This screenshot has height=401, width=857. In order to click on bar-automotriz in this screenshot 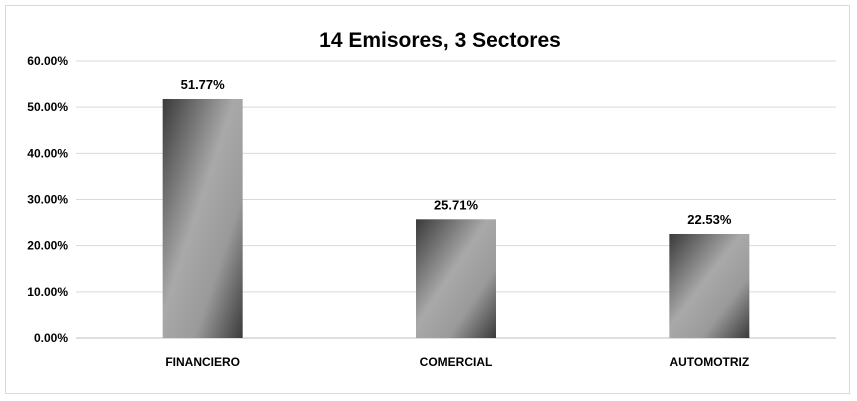, I will do `click(709, 285)`.